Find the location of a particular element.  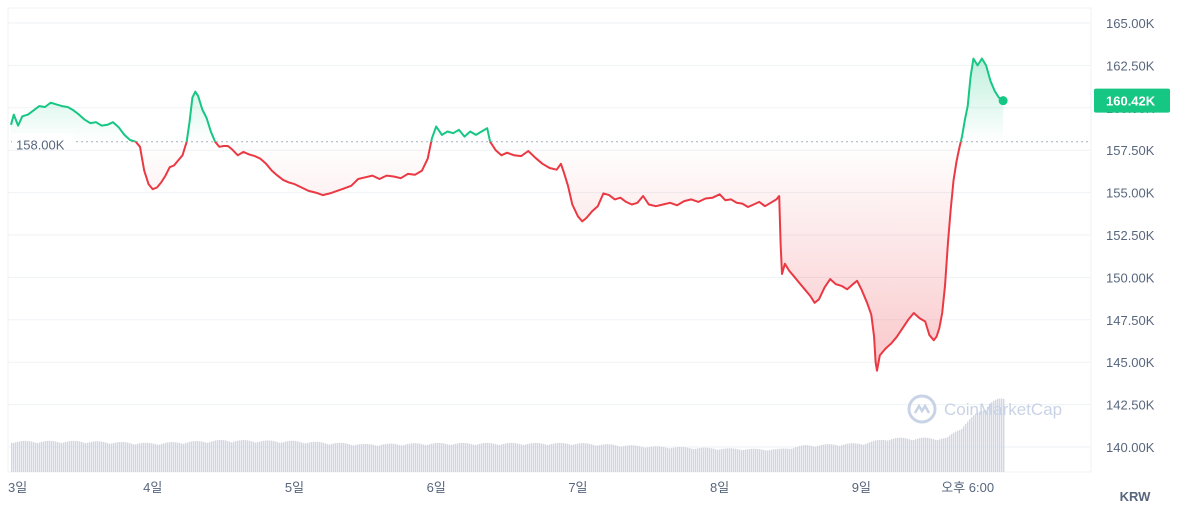

price-area-above-baseline is located at coordinates (507, 100).